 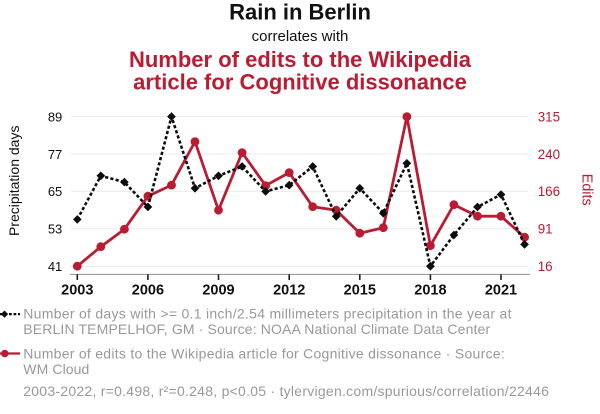 What do you see at coordinates (300, 36) in the screenshot?
I see `svg-text: correlates with` at bounding box center [300, 36].